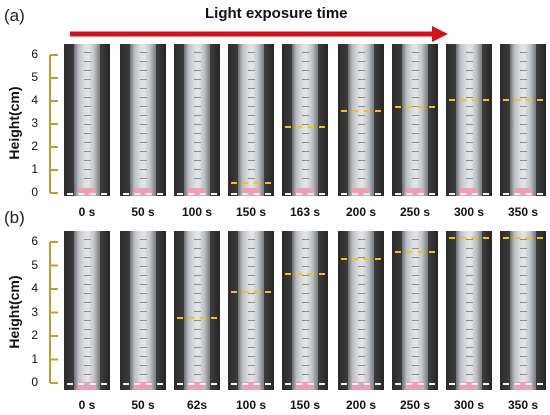 The image size is (550, 415). What do you see at coordinates (197, 405) in the screenshot?
I see `time-label: 62s` at bounding box center [197, 405].